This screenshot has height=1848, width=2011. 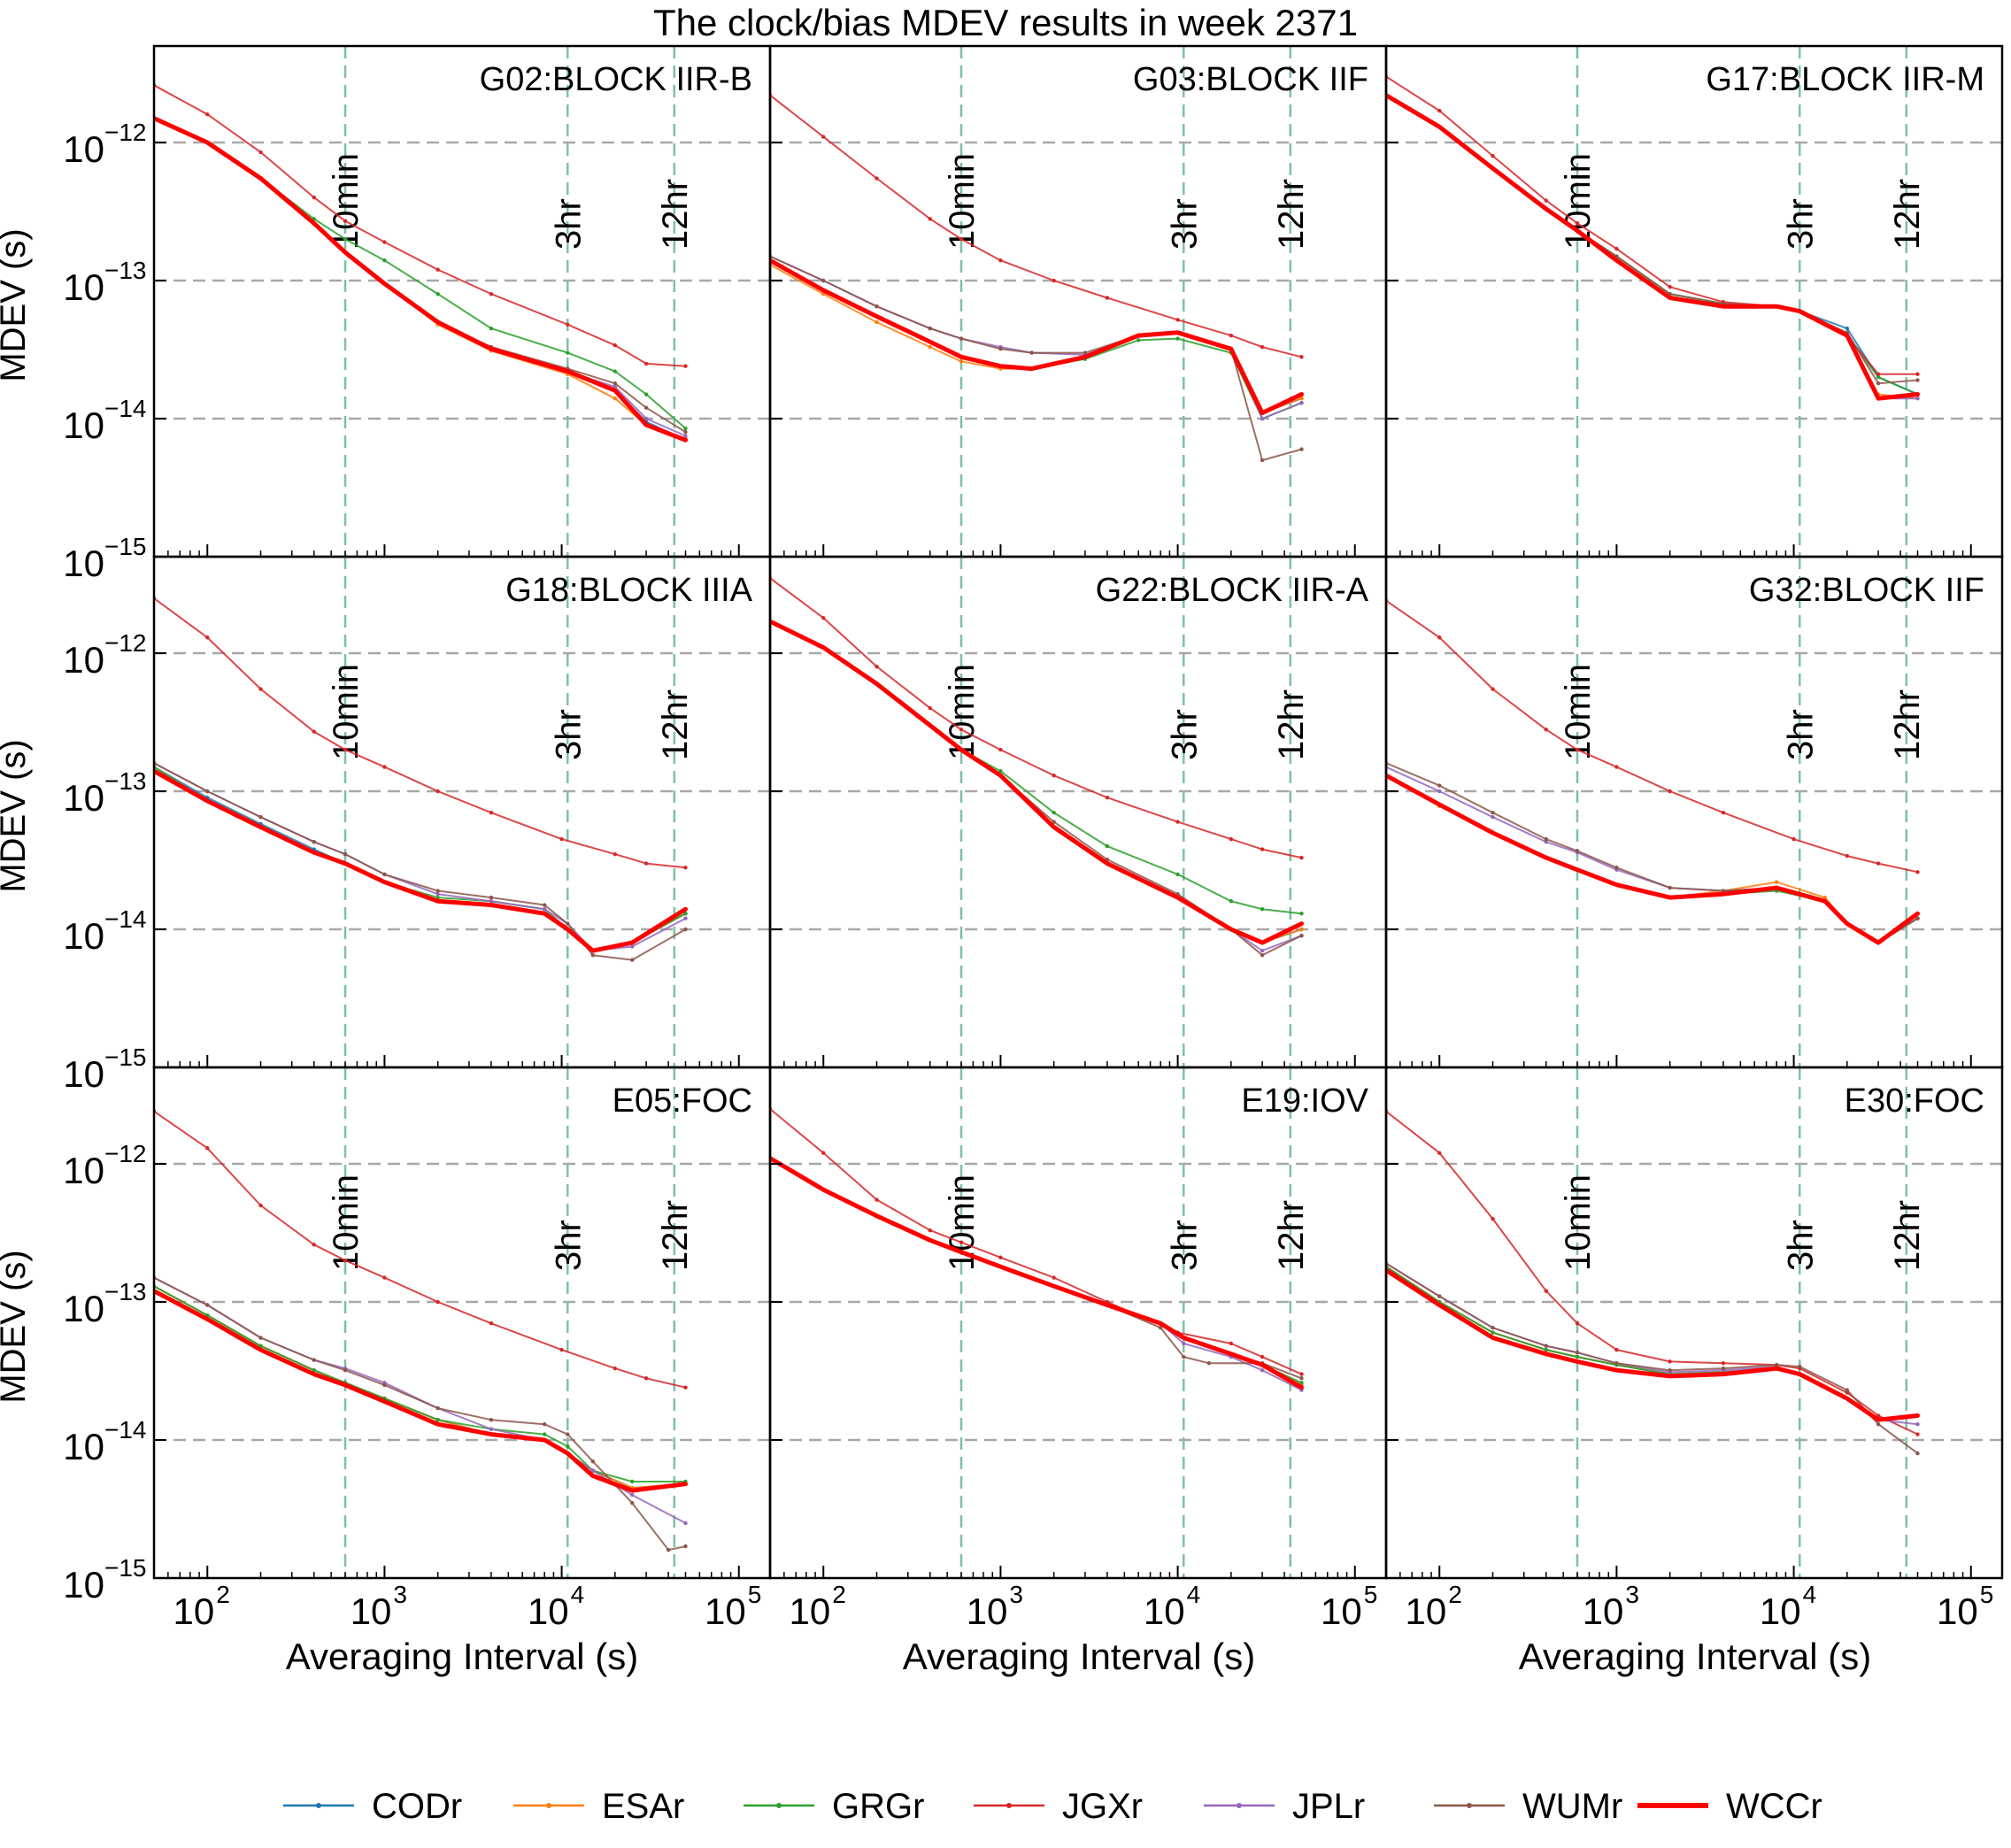 I want to click on y-tick-exponent: −13, so click(x=126, y=1291).